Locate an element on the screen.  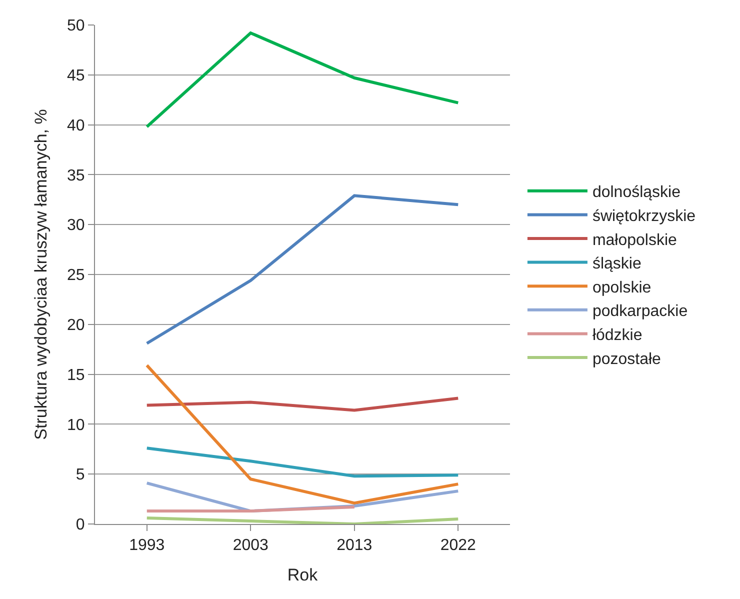
legend-label: łódzkie is located at coordinates (617, 335).